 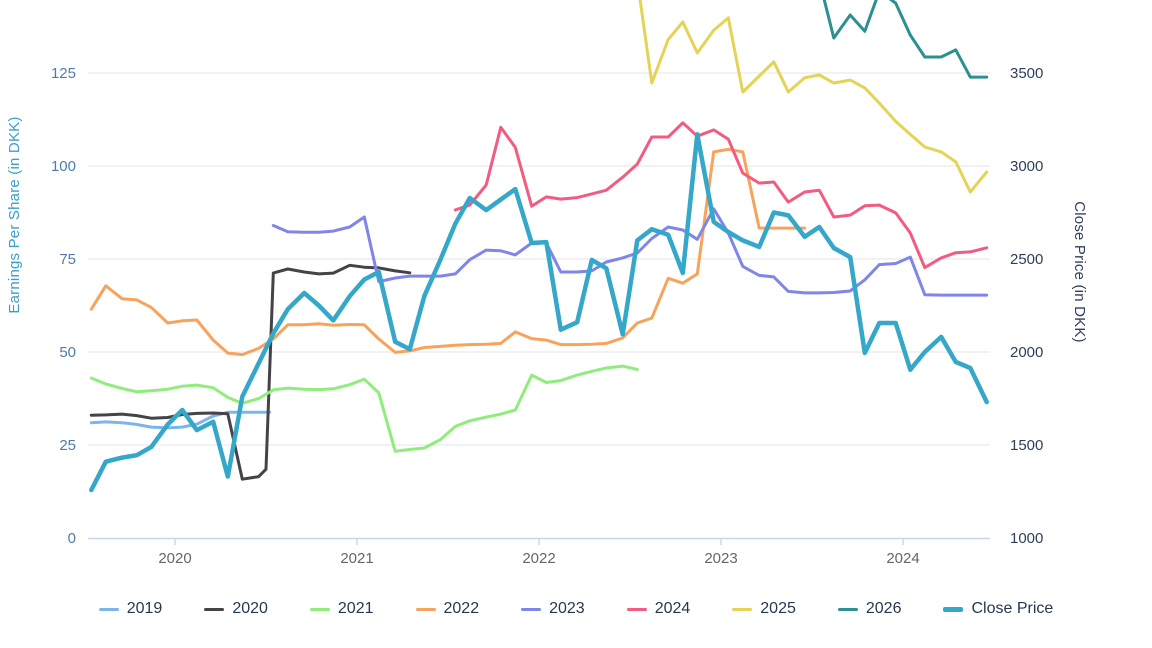 What do you see at coordinates (1026, 445) in the screenshot?
I see `right-axis-tick-label: 1500` at bounding box center [1026, 445].